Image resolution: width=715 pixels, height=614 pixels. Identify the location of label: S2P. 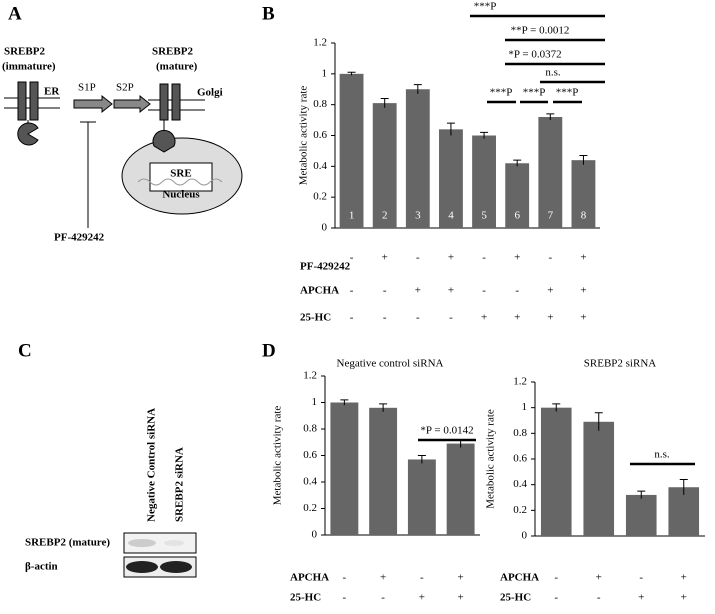
(125, 88).